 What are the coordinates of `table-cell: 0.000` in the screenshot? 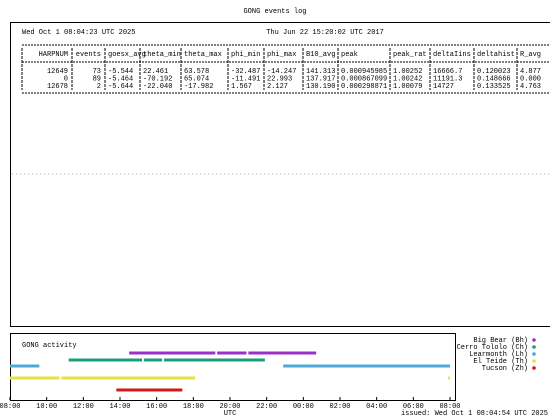 It's located at (530, 79).